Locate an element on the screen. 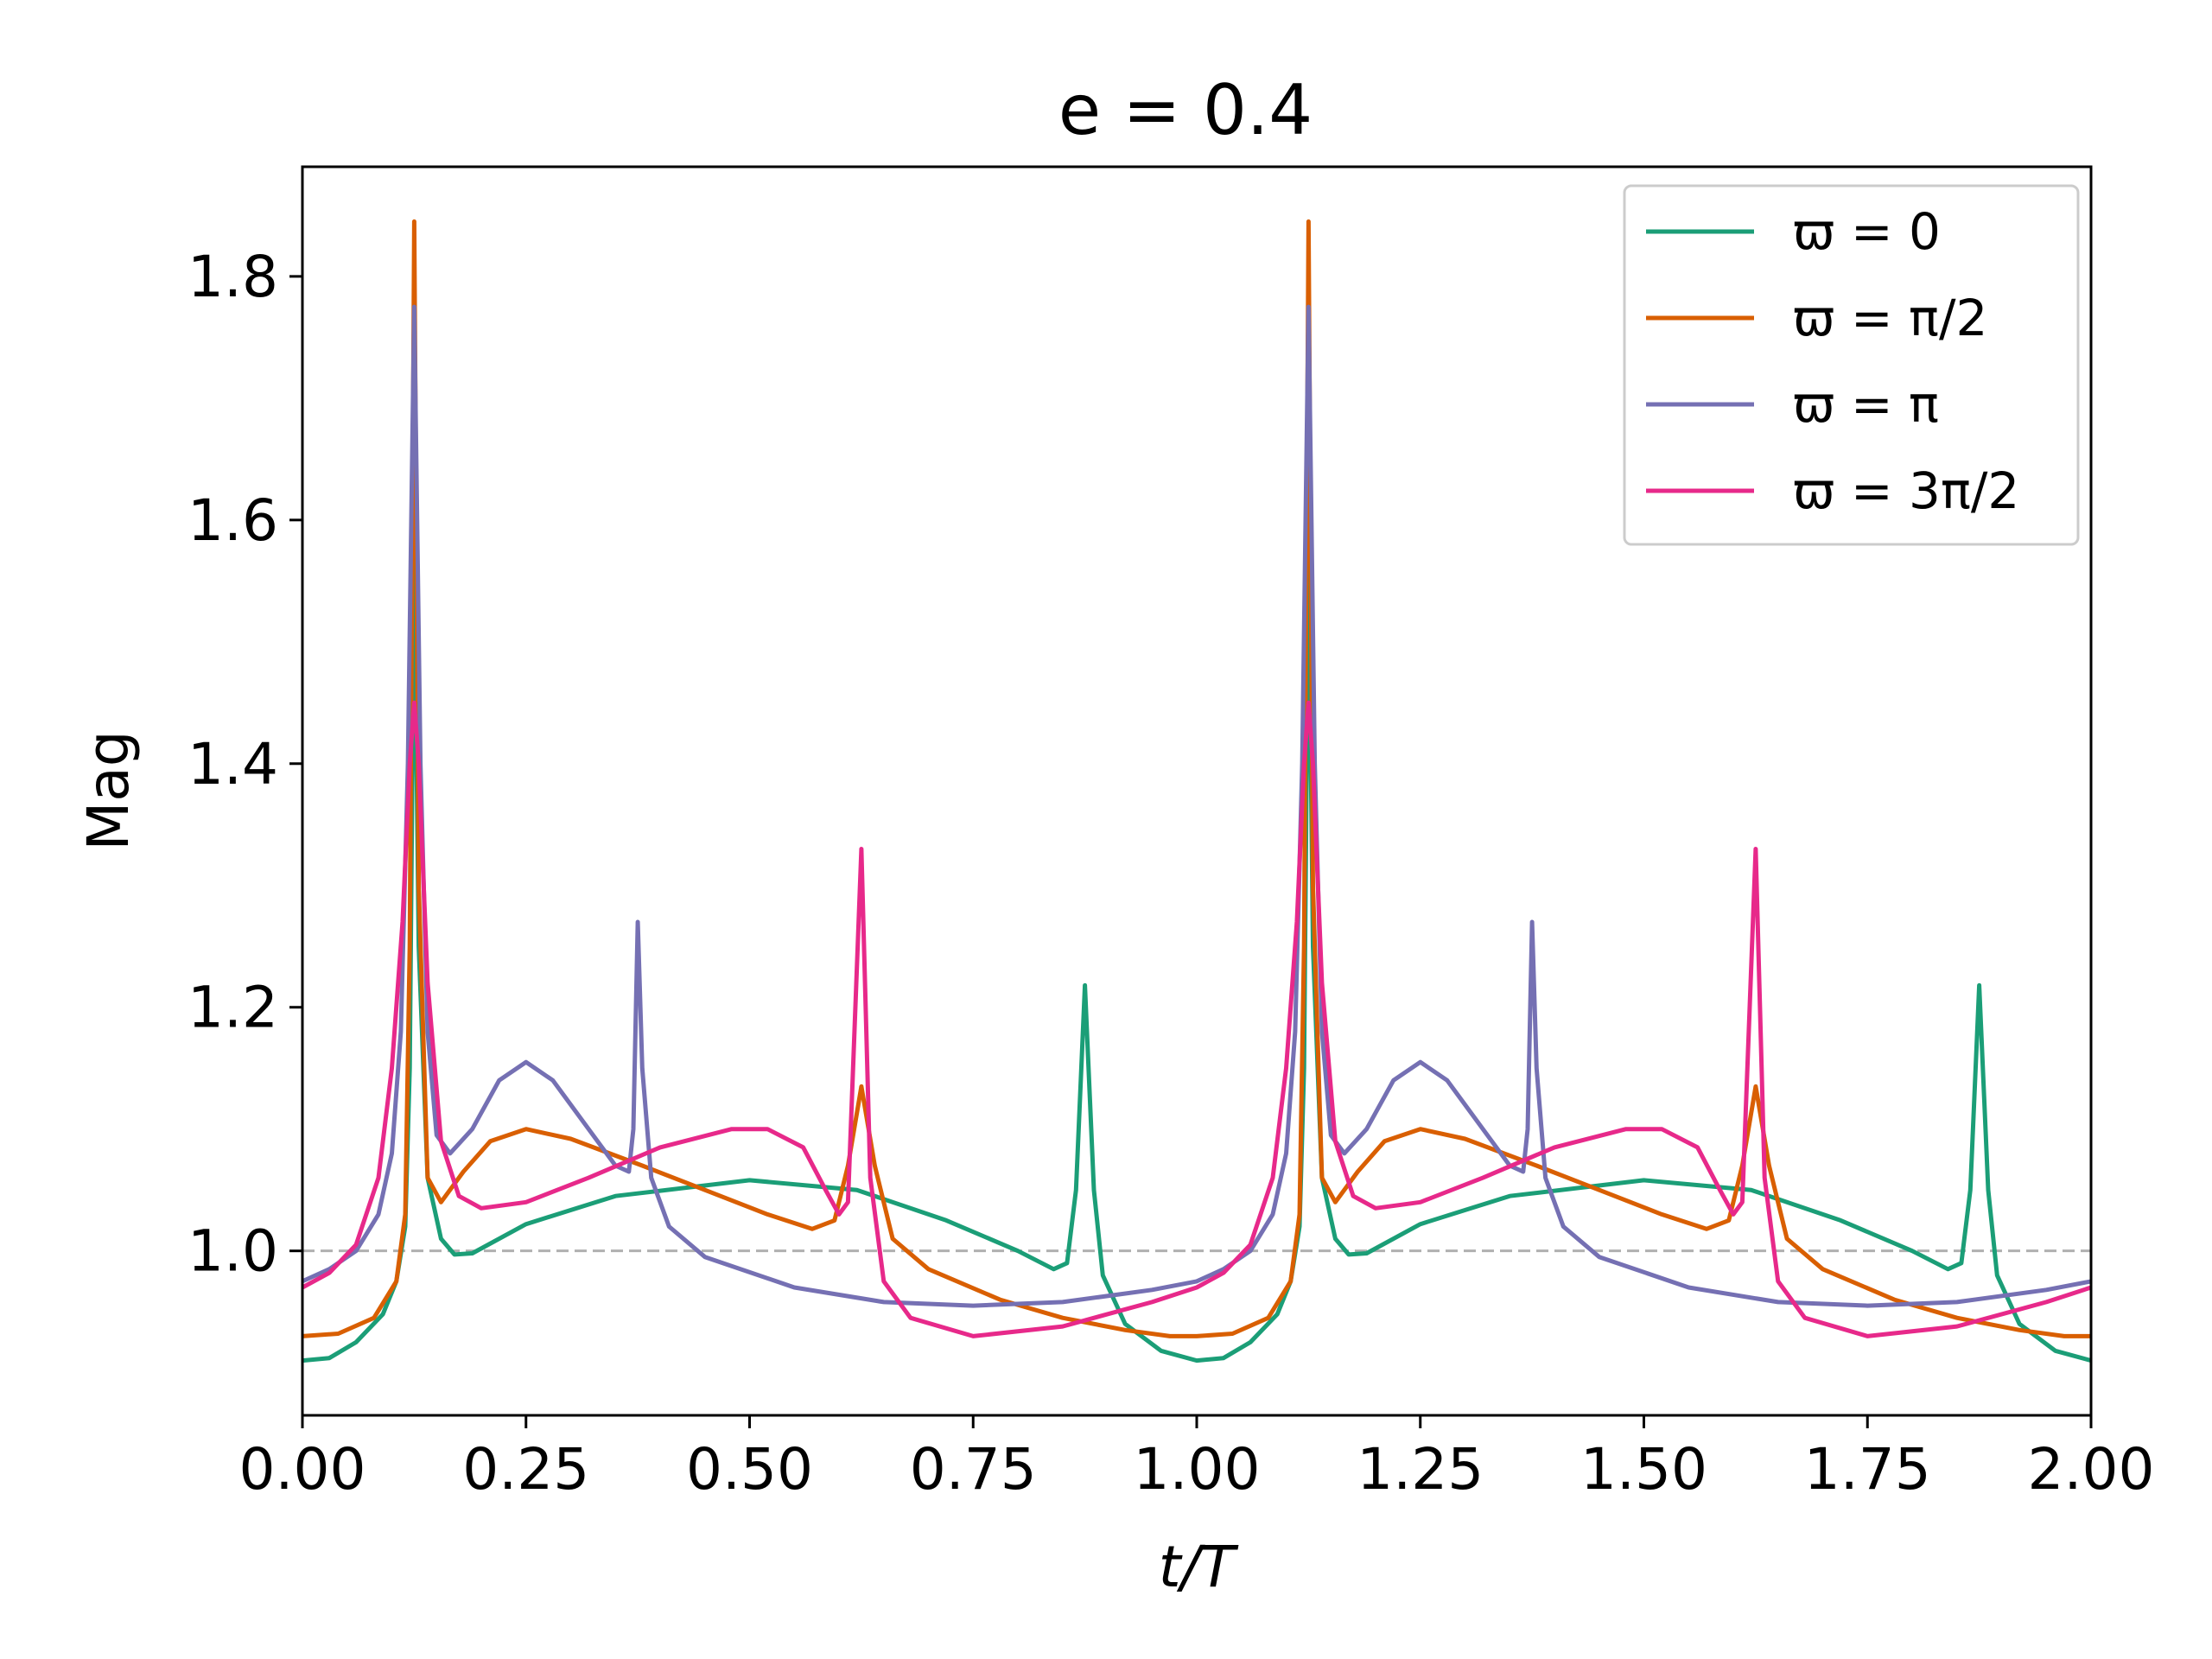 The image size is (2212, 1659). x-axis-label: t/T is located at coordinates (1199, 1567).